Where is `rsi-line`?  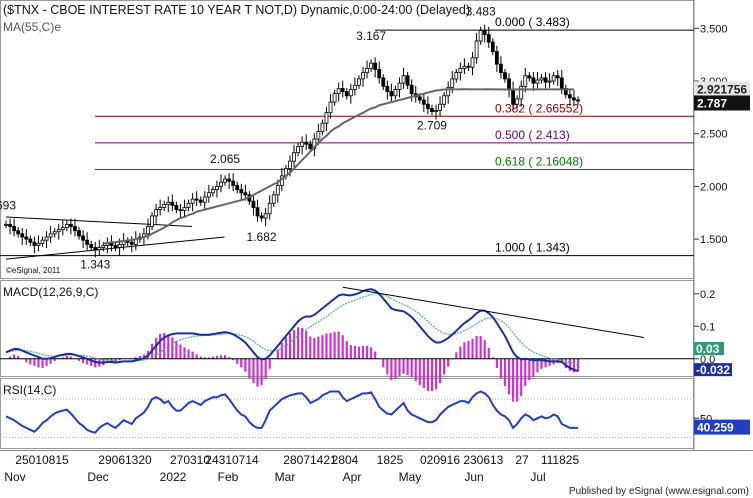
rsi-line is located at coordinates (291, 412).